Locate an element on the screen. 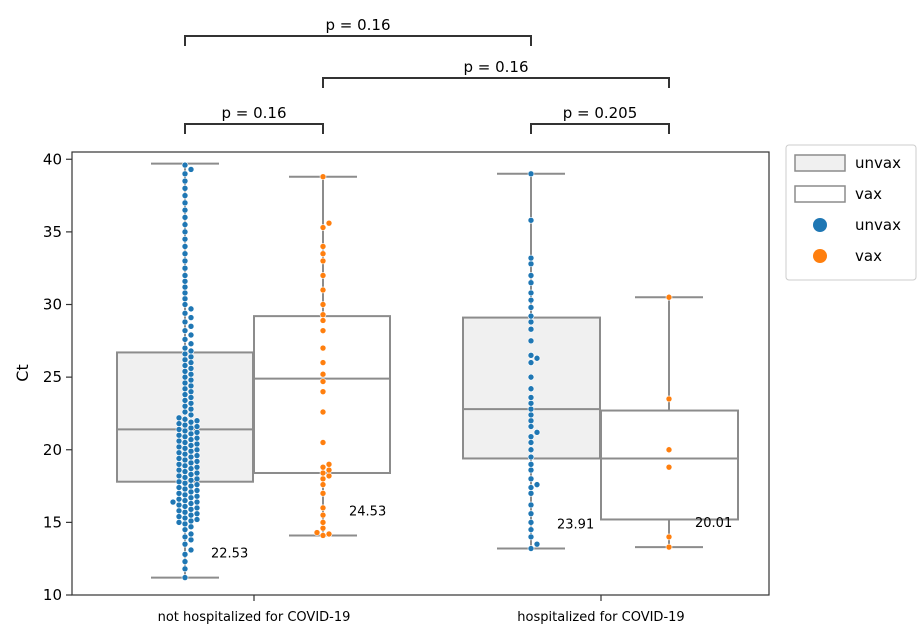 The height and width of the screenshot is (629, 922). significance-label: p = 0.205 is located at coordinates (600, 113).